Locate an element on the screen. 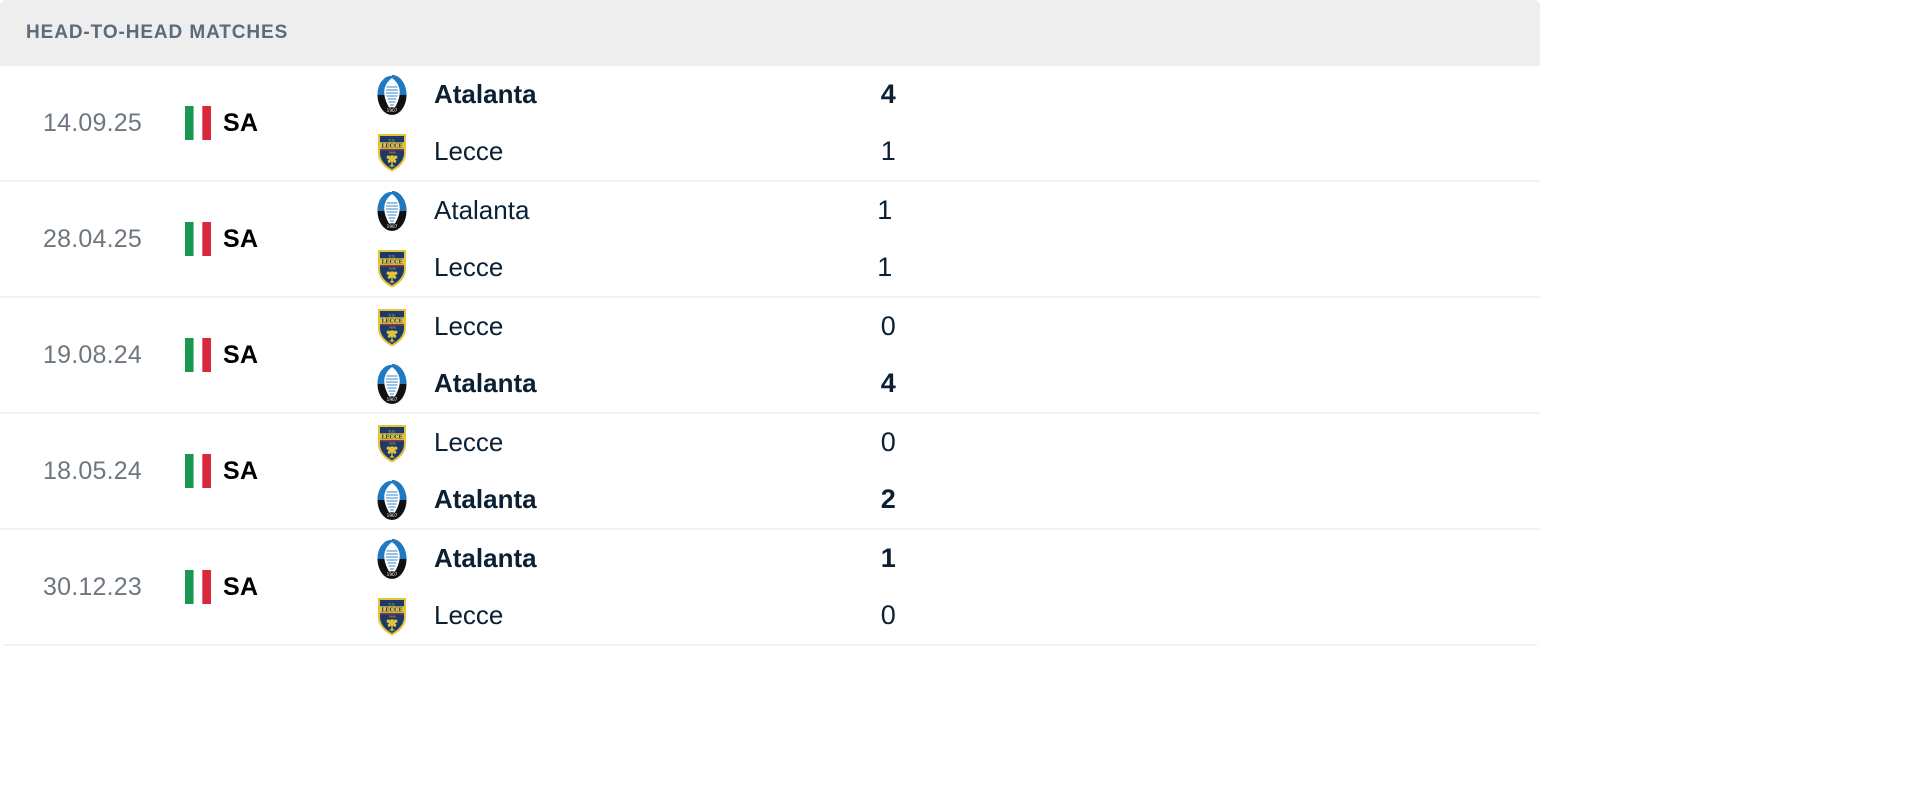 The height and width of the screenshot is (792, 1920). match-date-cell: 28.04.25 is located at coordinates (92, 239).